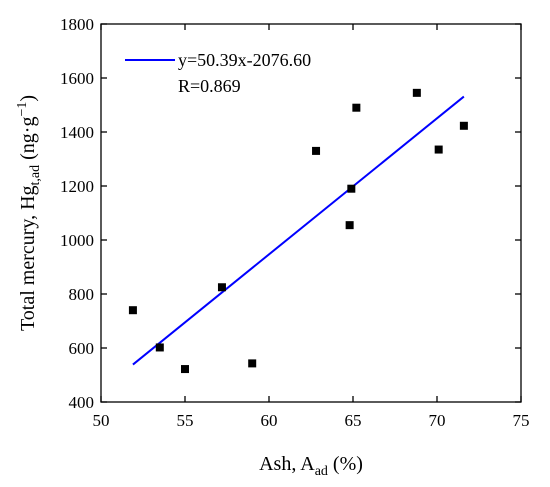 The image size is (550, 487). I want to click on legend: y=50.39x-2076.60 R=0.869, so click(218, 73).